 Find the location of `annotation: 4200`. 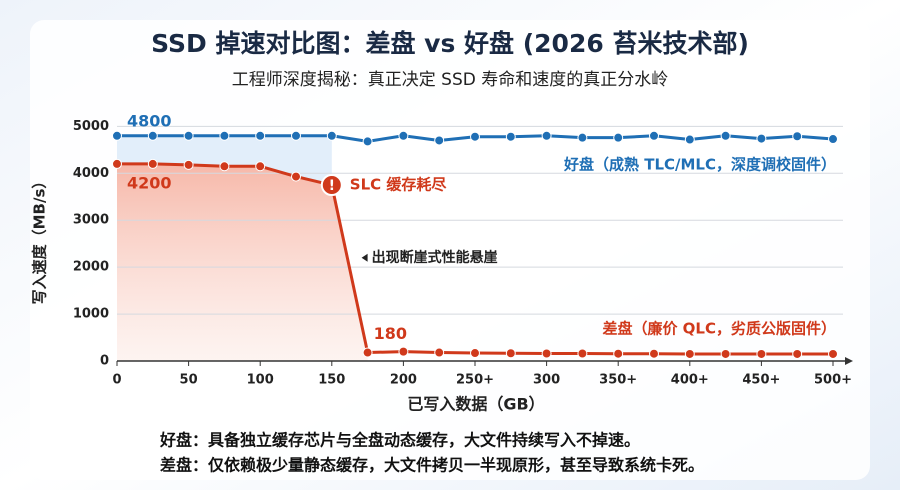

annotation: 4200 is located at coordinates (149, 182).